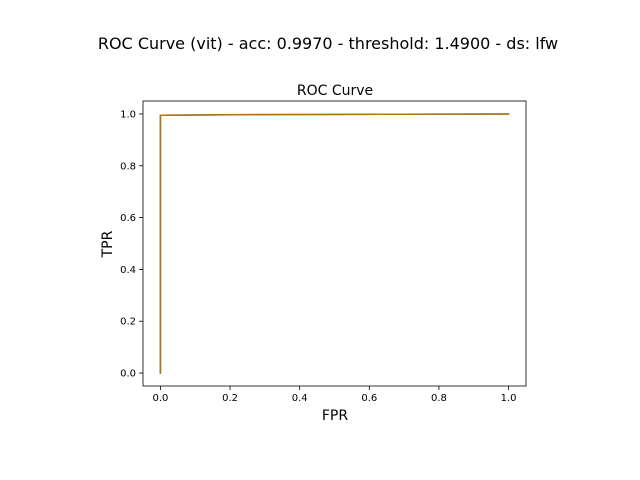  Describe the element at coordinates (439, 398) in the screenshot. I see `x-tick-label: 0.8` at that location.